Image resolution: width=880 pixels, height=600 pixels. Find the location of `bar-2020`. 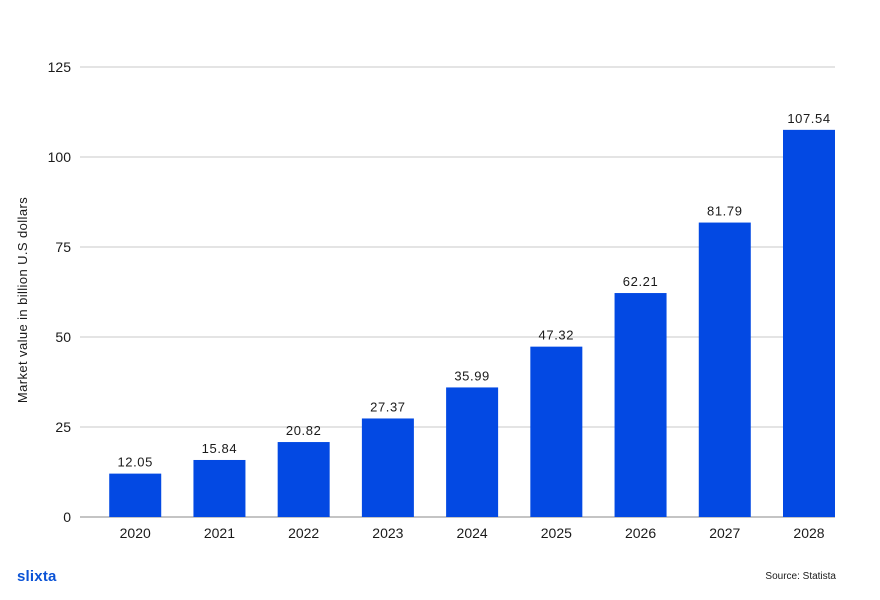

bar-2020 is located at coordinates (135, 495).